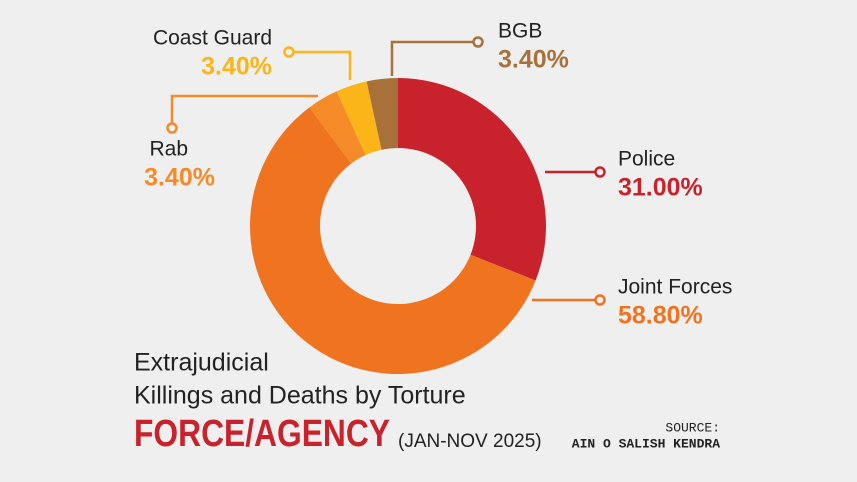 The height and width of the screenshot is (482, 857). Describe the element at coordinates (520, 31) in the screenshot. I see `category-label: BGB` at that location.